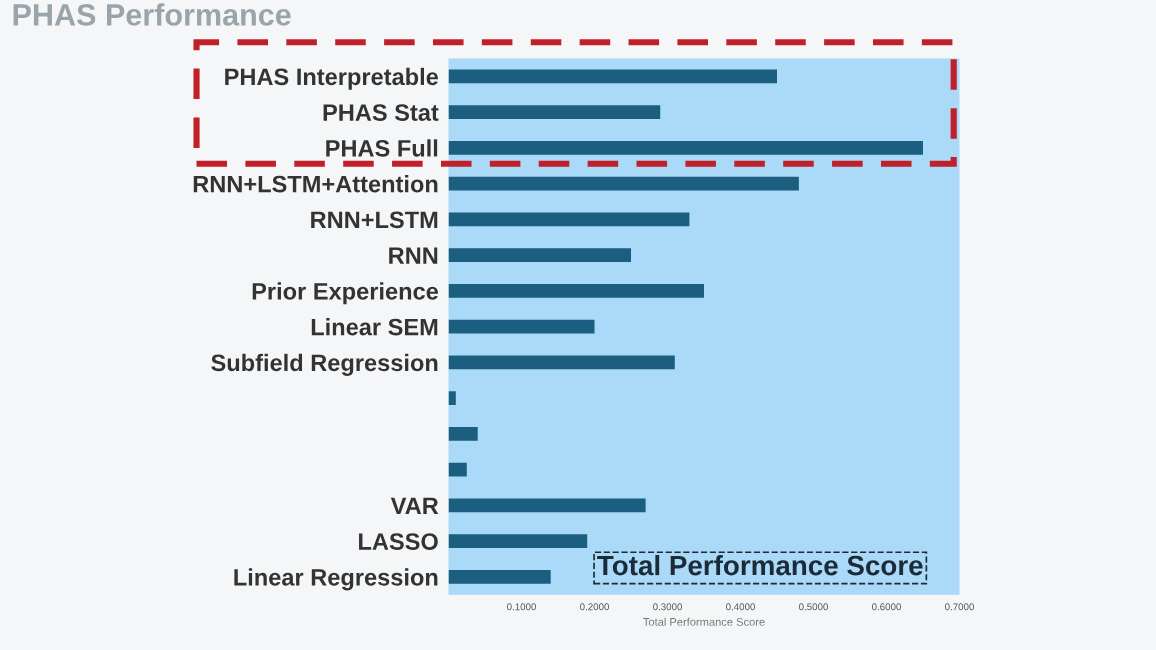  Describe the element at coordinates (324, 364) in the screenshot. I see `y-tick-label: Subfield Regression` at that location.